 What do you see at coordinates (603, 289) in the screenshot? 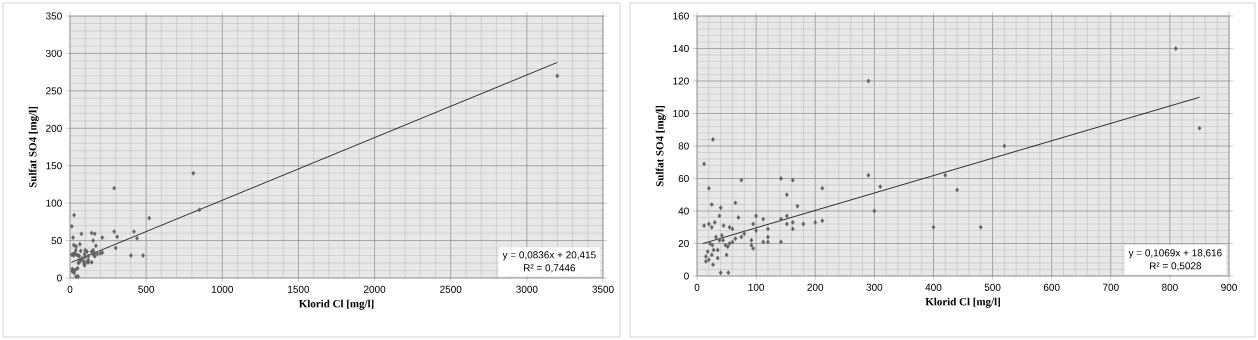
I see `x-tick-label: 3500` at bounding box center [603, 289].